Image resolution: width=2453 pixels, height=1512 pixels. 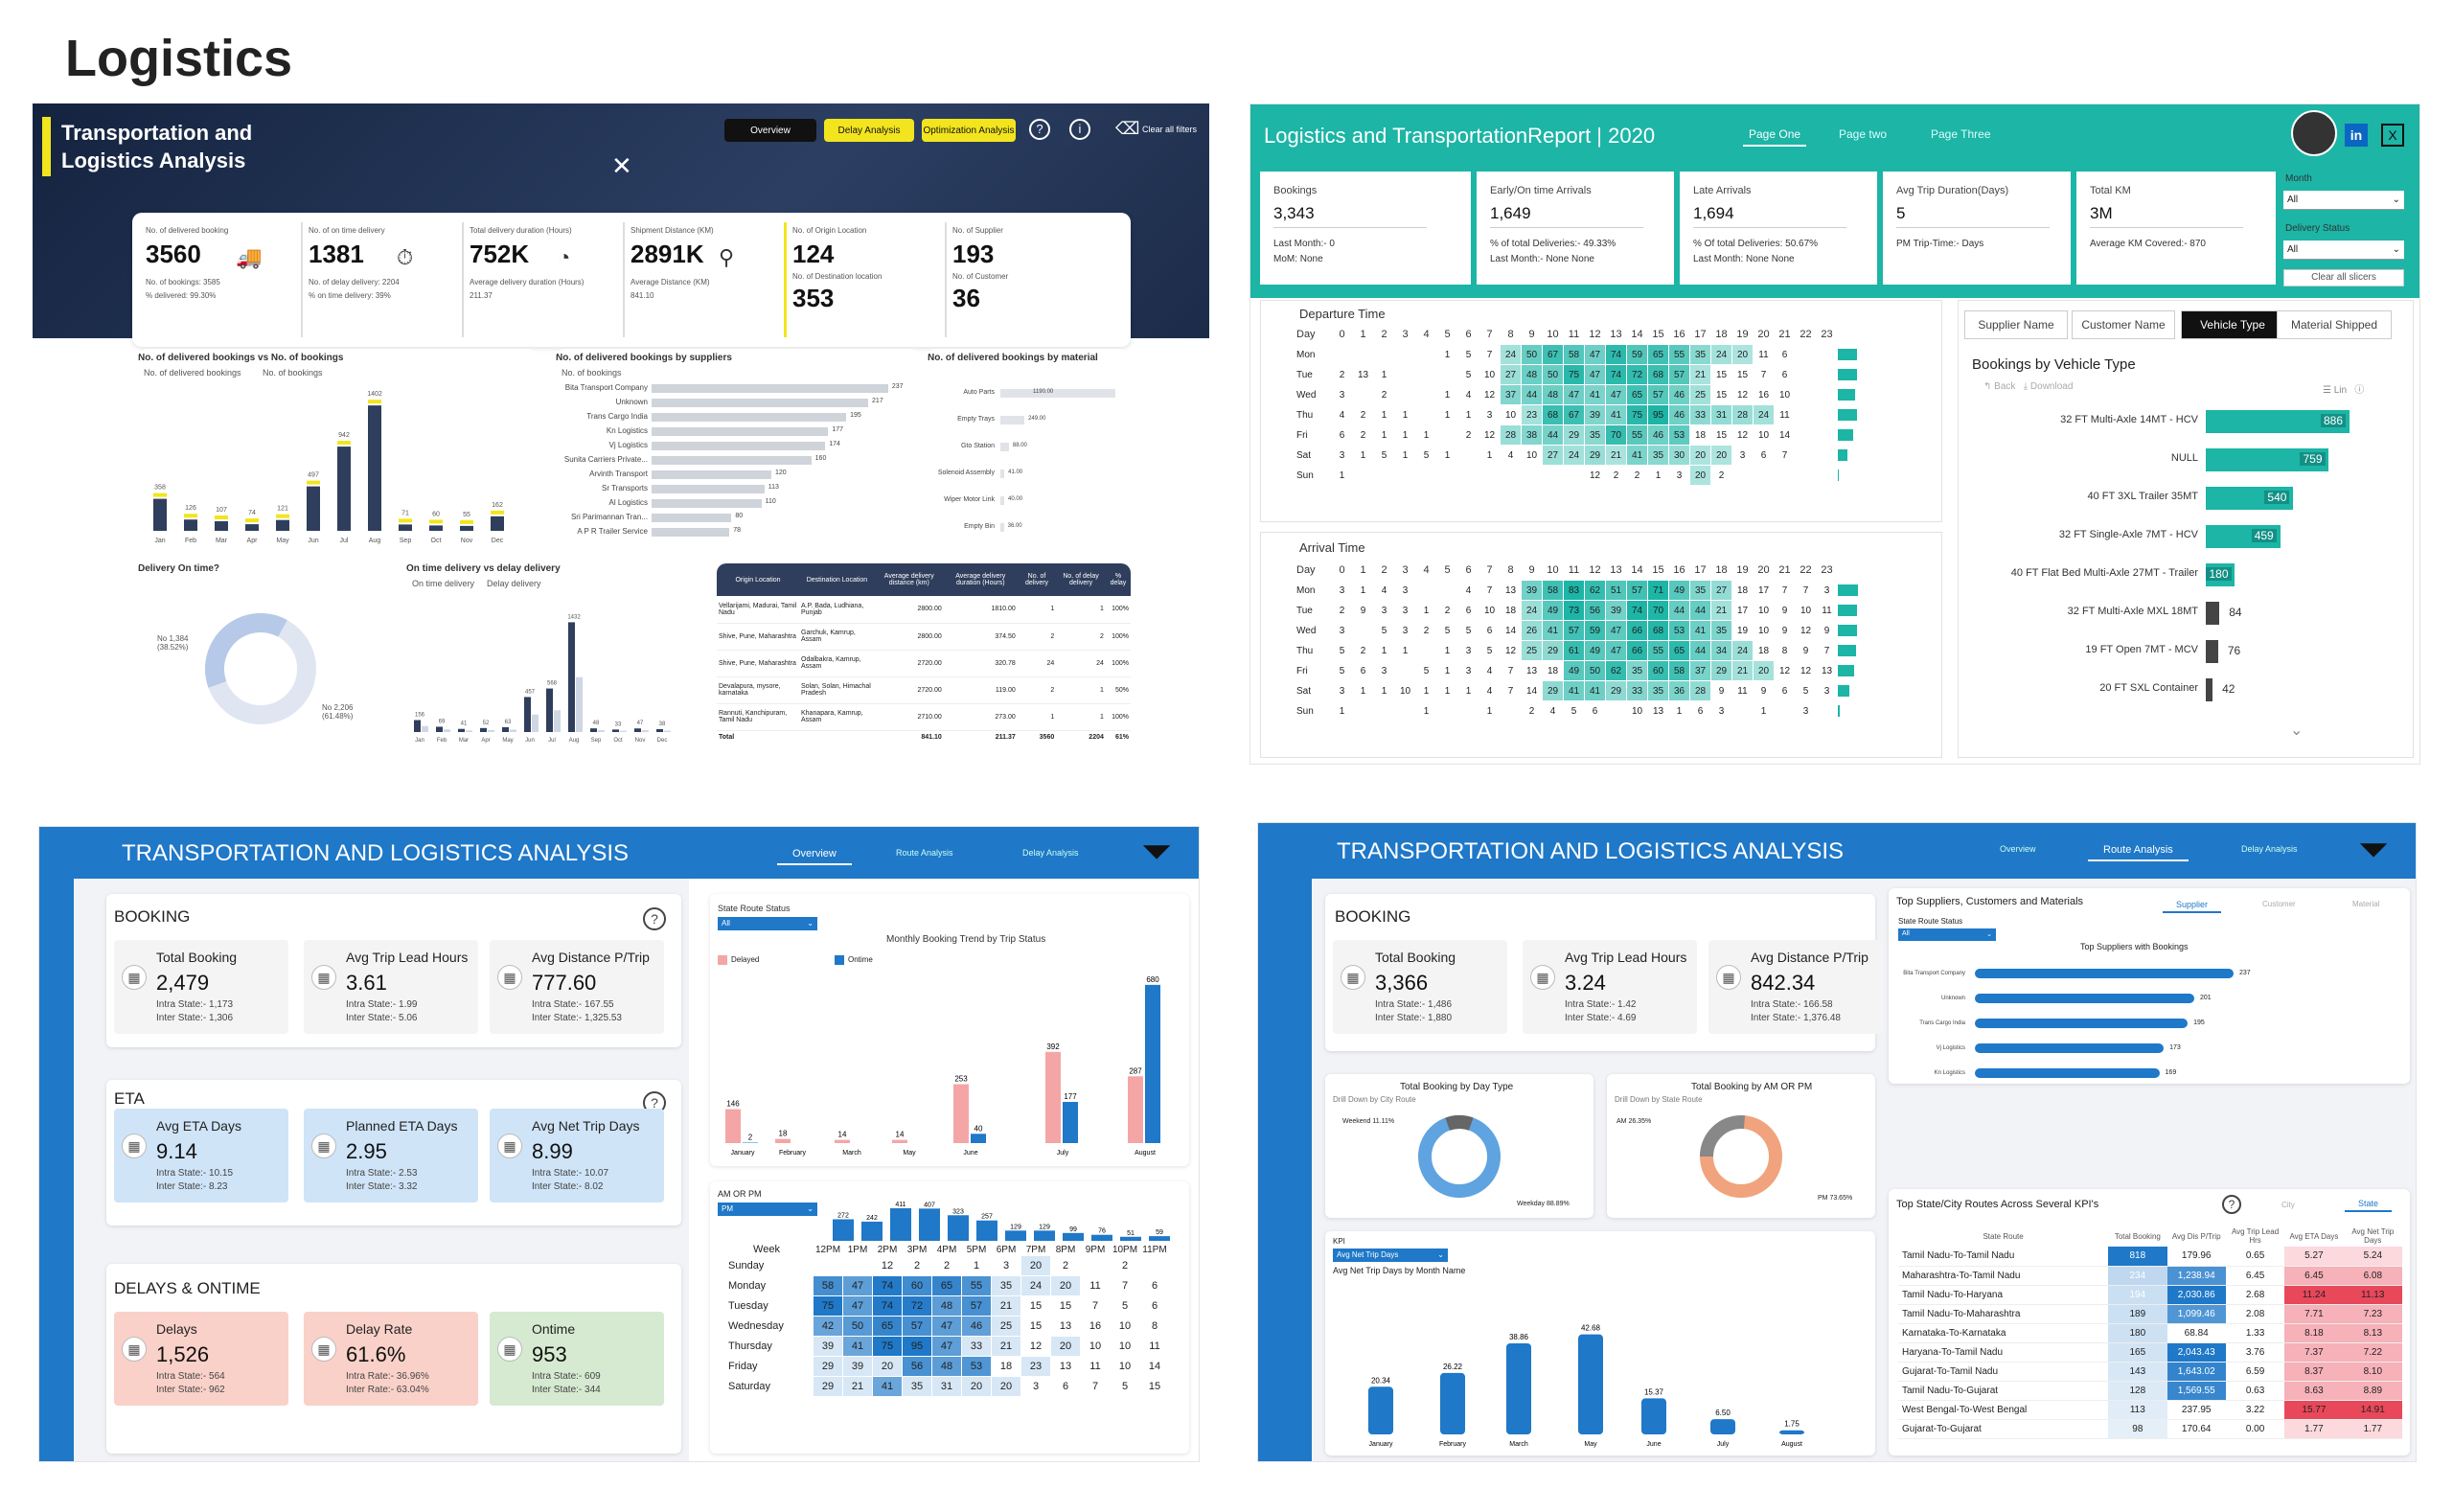 I want to click on tab-material-shipped: Material Shipped, so click(x=2335, y=325).